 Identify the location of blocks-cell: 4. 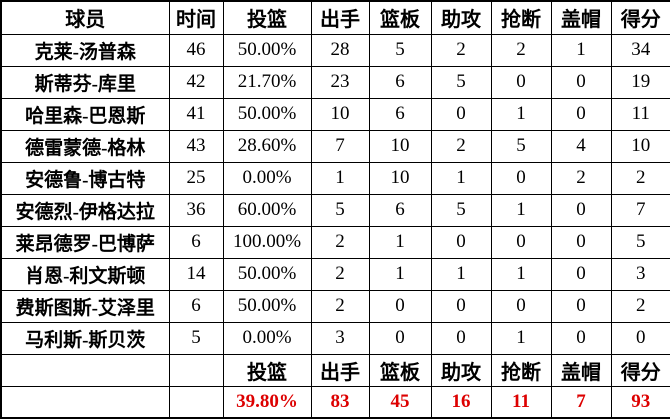
(581, 146).